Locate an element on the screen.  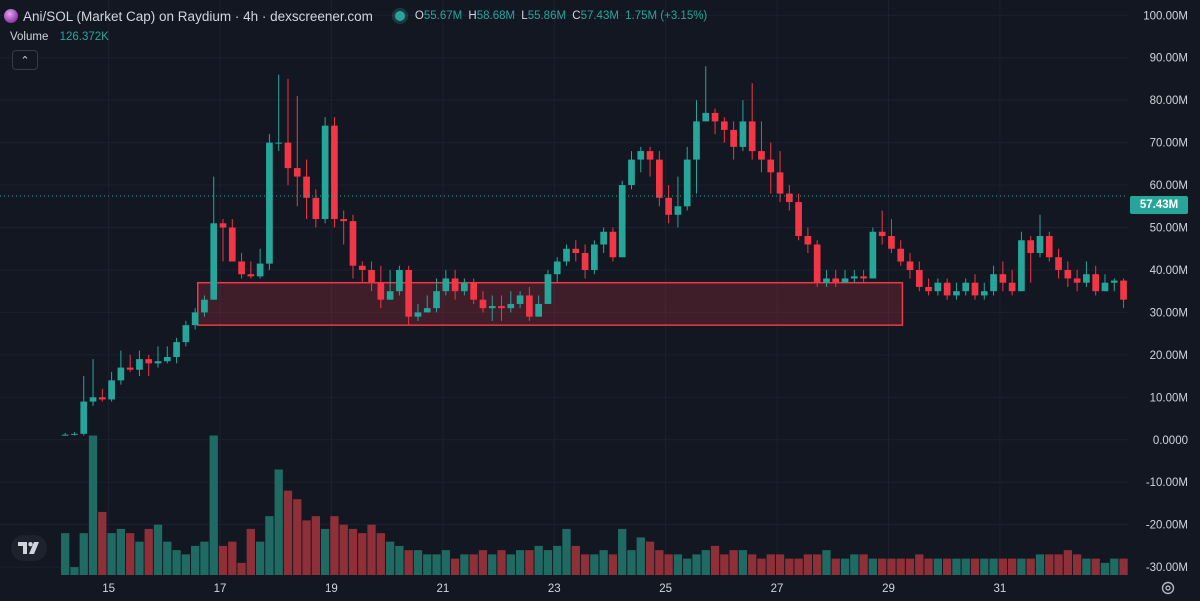
low-label: L is located at coordinates (524, 16).